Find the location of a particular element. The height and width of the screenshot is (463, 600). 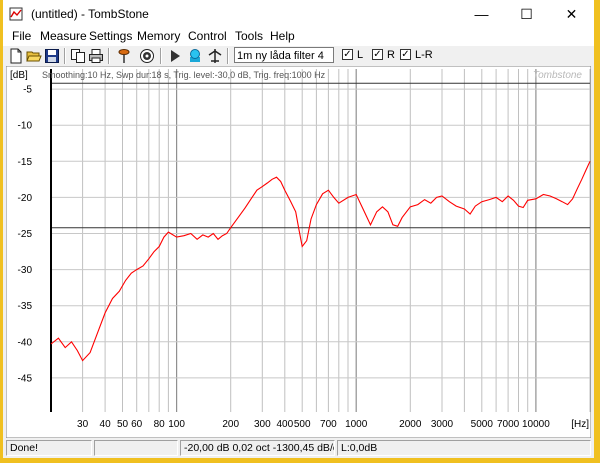

channel-lr-checkbox: ✓ is located at coordinates (405, 54).